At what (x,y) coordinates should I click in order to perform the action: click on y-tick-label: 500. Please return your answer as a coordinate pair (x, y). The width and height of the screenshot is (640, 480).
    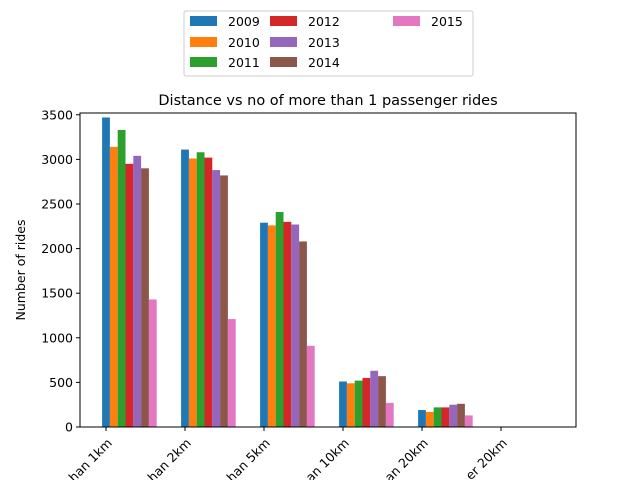
    Looking at the image, I should click on (61, 382).